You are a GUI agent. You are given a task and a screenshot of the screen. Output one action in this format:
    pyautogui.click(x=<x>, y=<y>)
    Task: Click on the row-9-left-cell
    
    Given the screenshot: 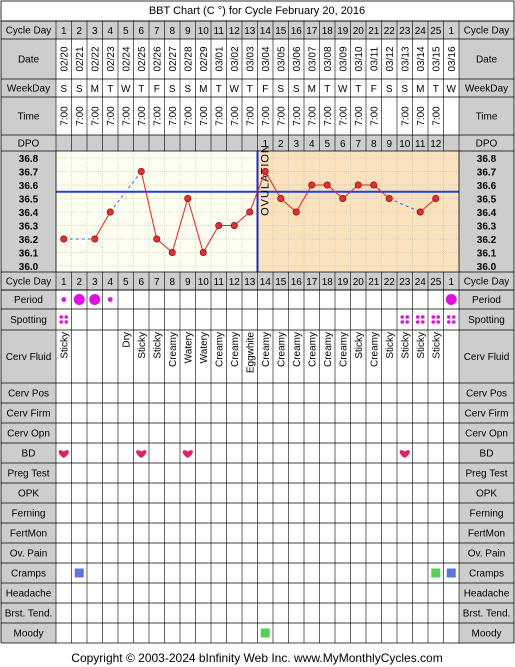 What is the action you would take?
    pyautogui.click(x=28, y=513)
    